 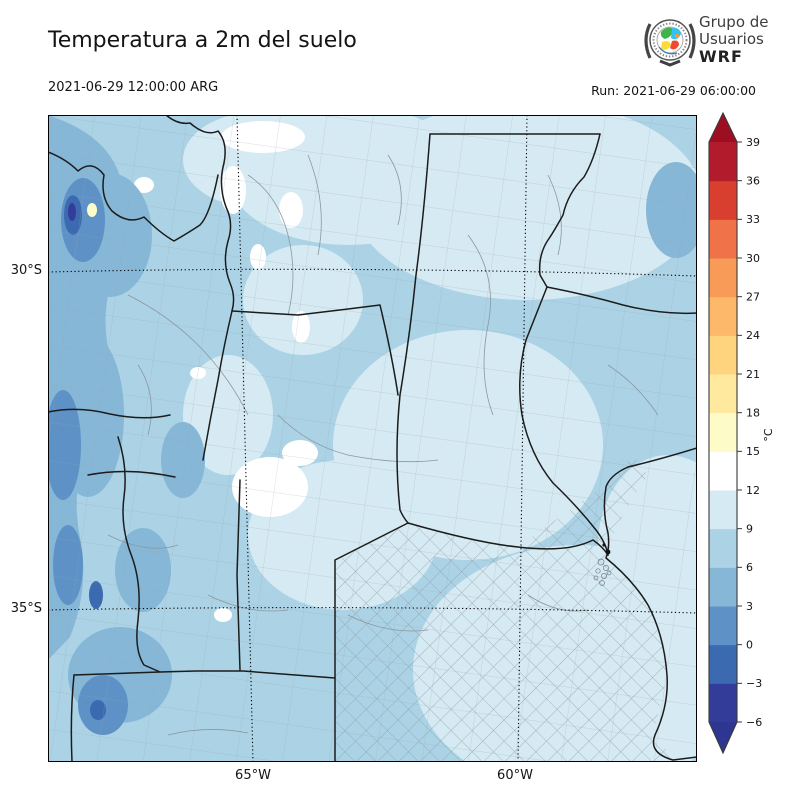 What do you see at coordinates (753, 451) in the screenshot?
I see `colorbar-tick-label: 15` at bounding box center [753, 451].